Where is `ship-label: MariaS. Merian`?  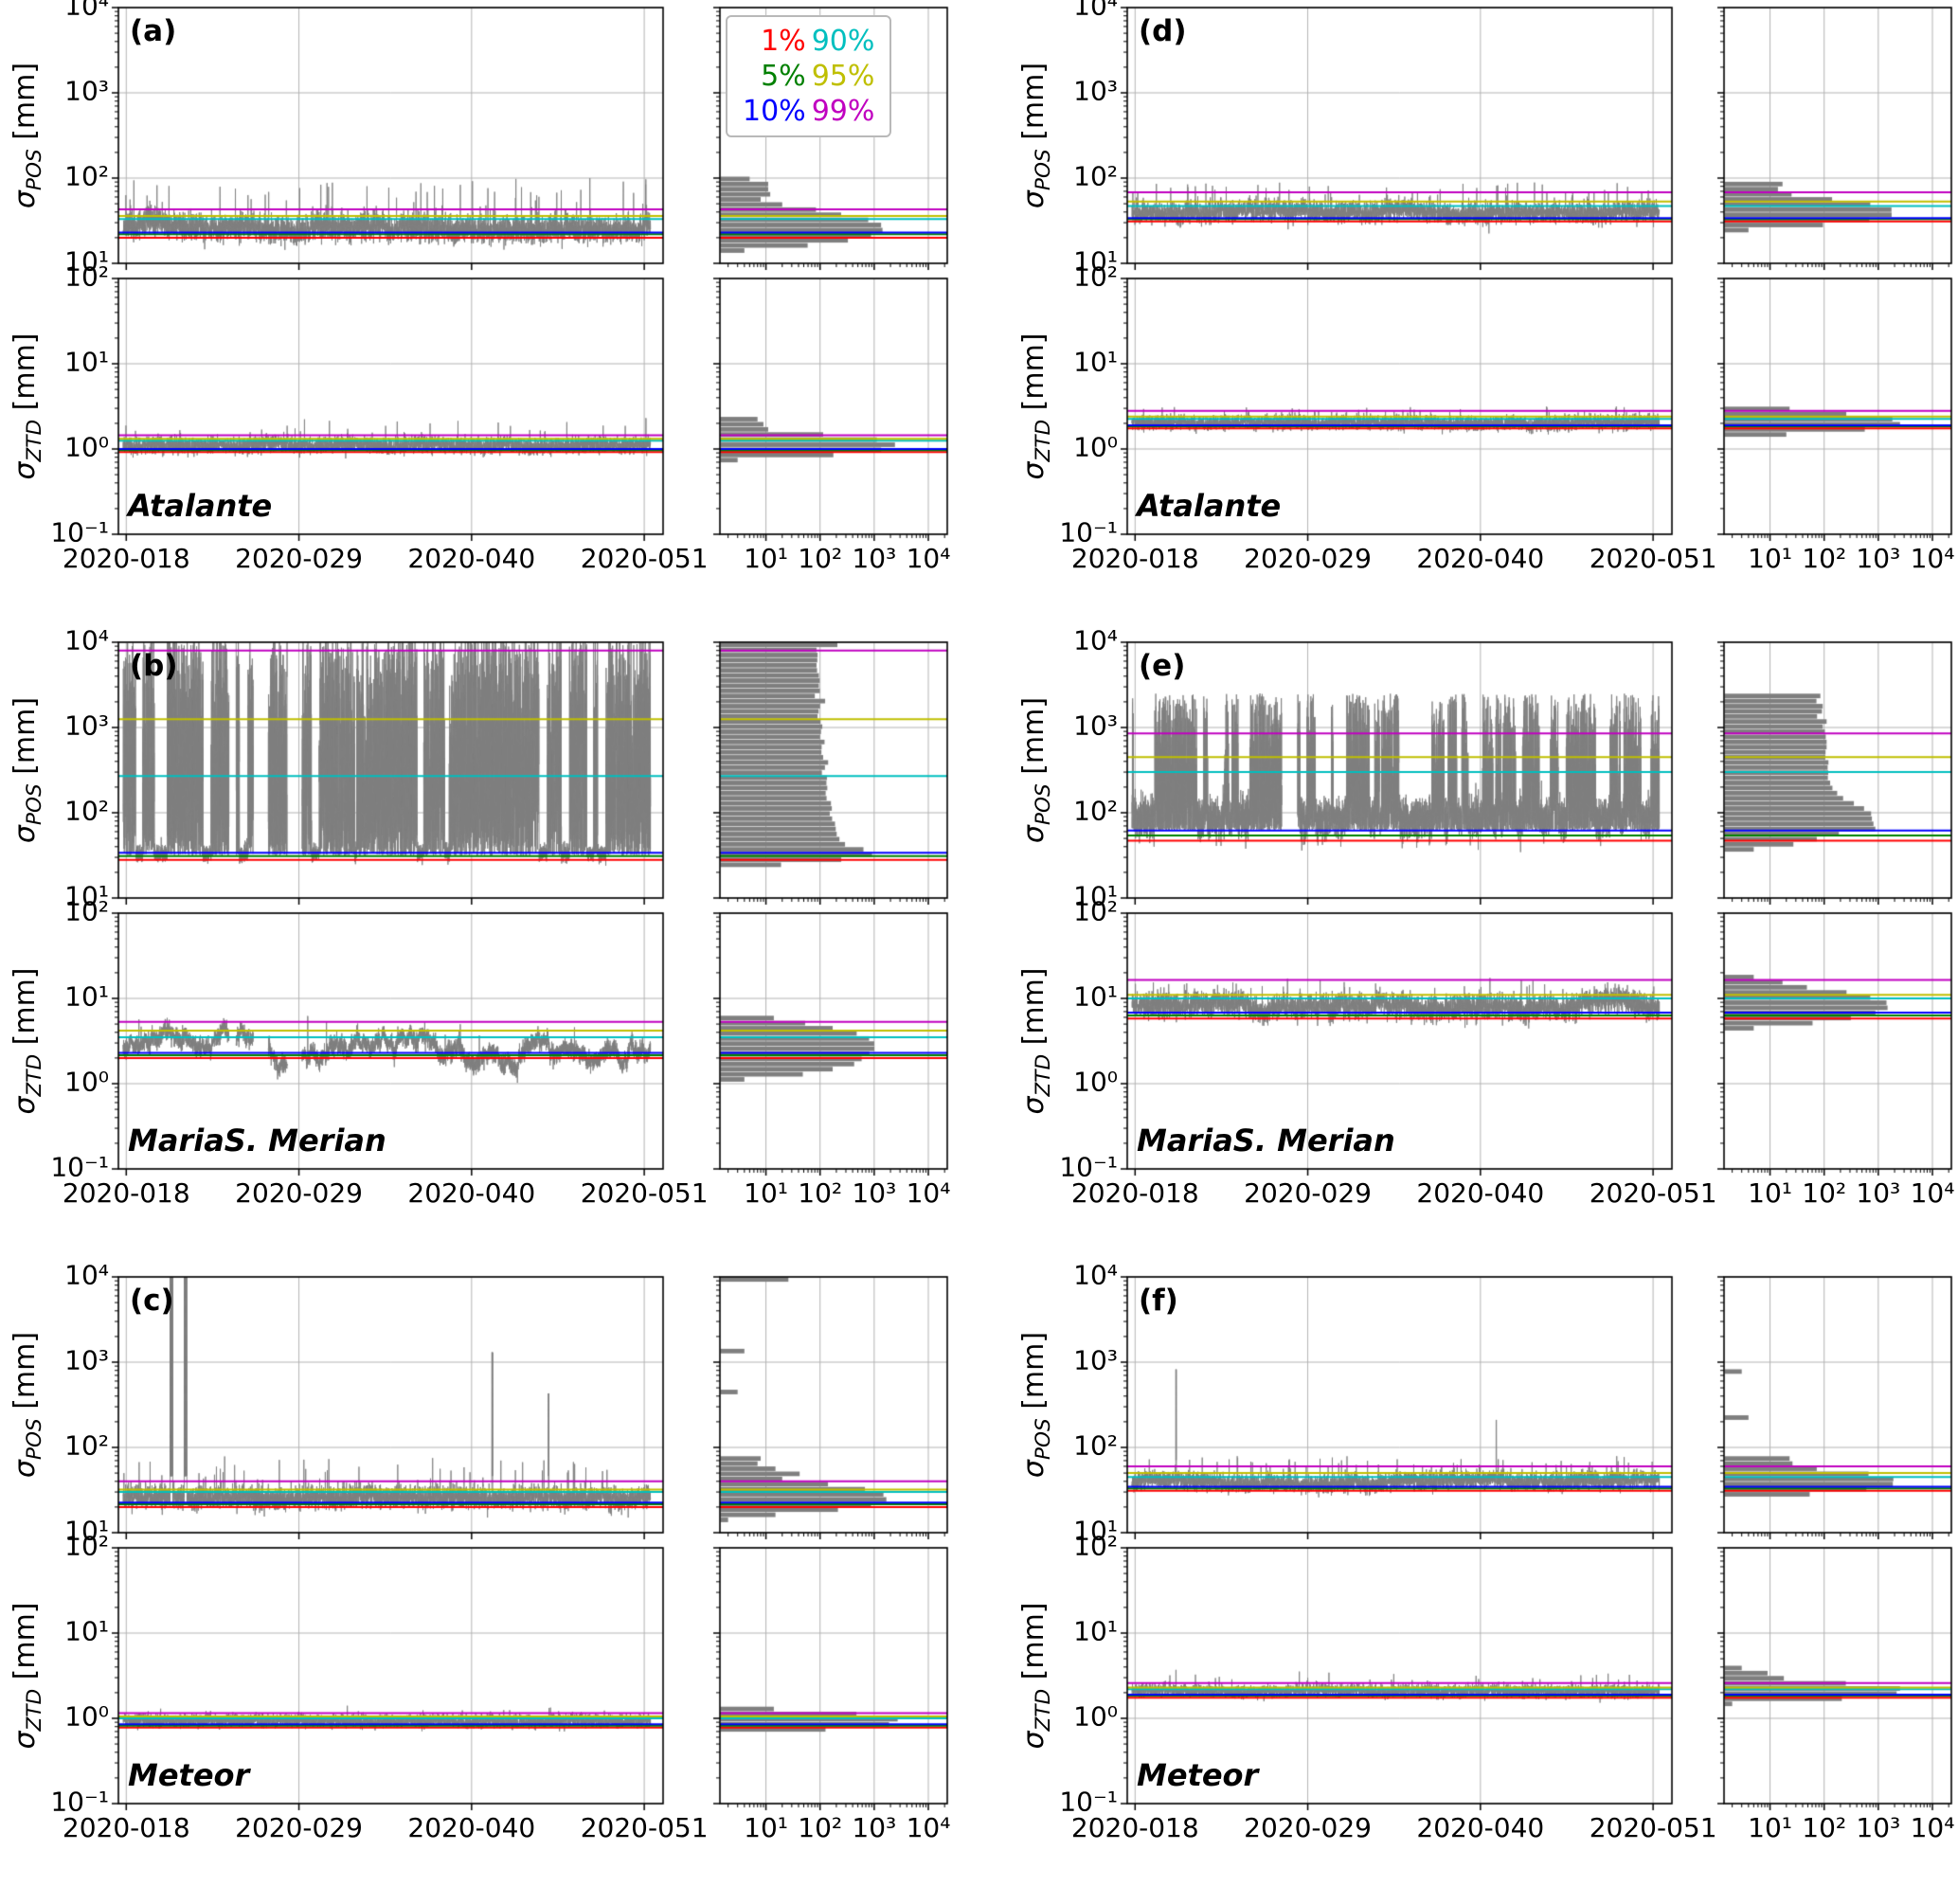
ship-label: MariaS. Merian is located at coordinates (1266, 1141).